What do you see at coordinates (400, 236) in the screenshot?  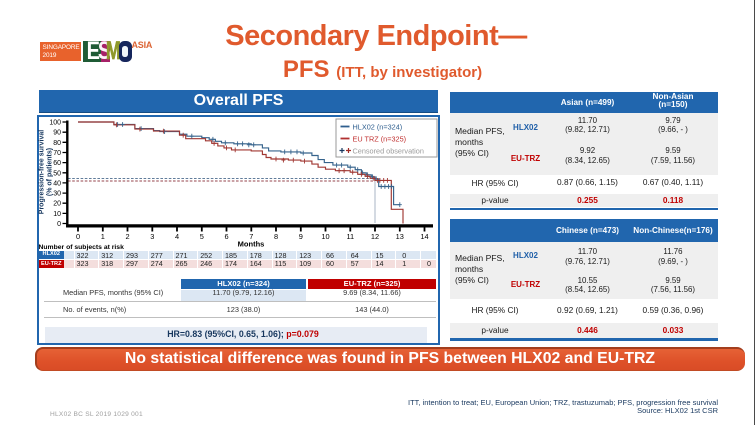 I see `svg-text: 13` at bounding box center [400, 236].